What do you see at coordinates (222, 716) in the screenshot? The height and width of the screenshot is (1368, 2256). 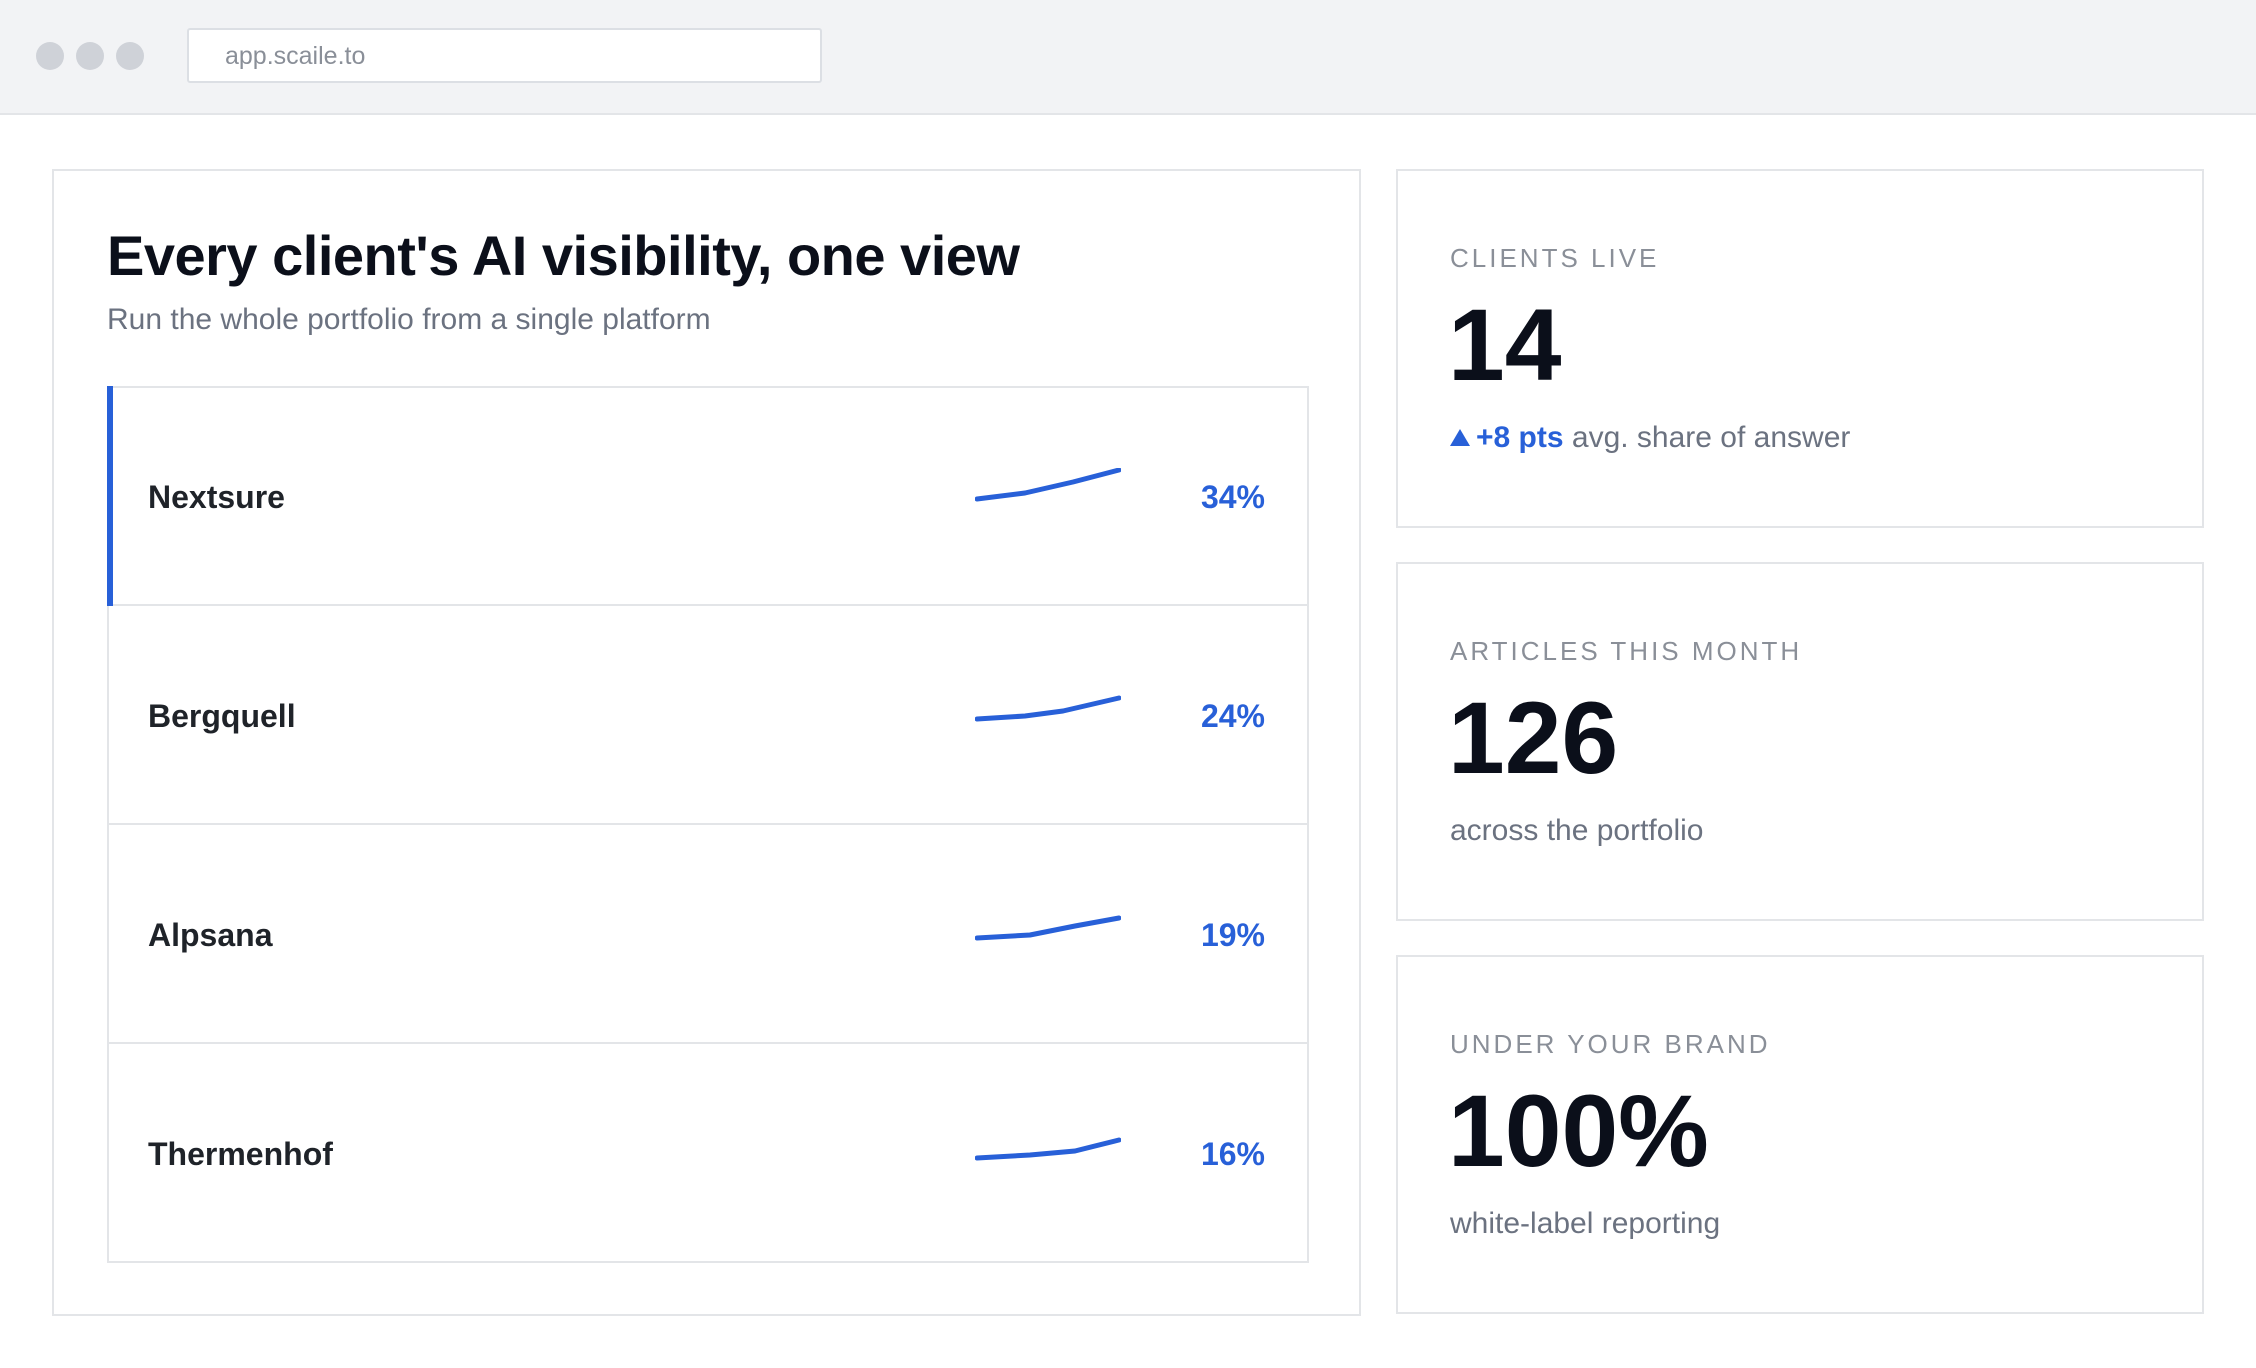 I see `client-name: Bergquell` at bounding box center [222, 716].